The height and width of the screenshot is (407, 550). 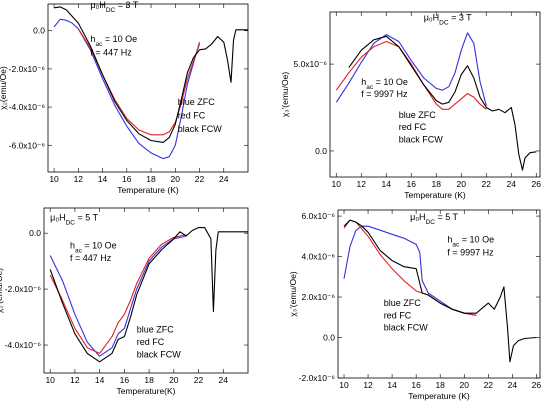 I want to click on y-tick-label: 5.0x10⁻⁶, so click(x=310, y=64).